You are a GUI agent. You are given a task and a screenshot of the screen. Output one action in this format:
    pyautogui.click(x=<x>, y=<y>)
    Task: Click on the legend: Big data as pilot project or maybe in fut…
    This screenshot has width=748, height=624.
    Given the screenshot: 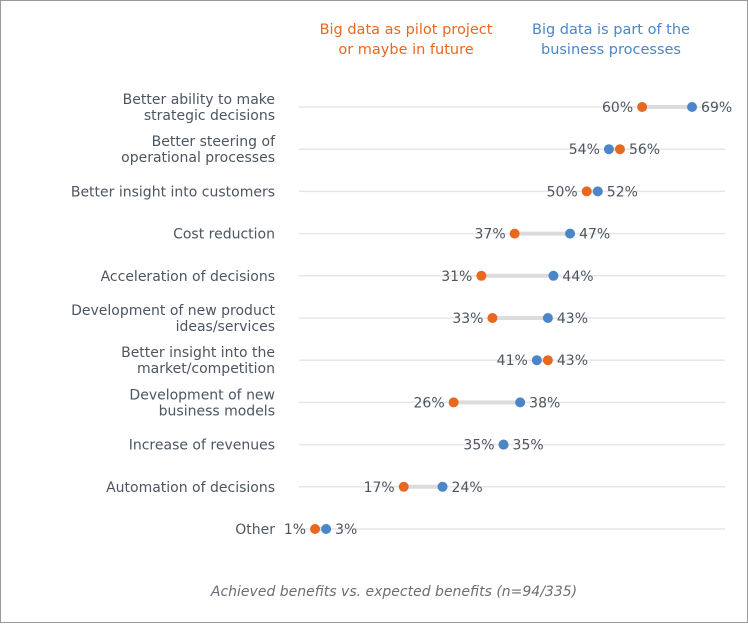 What is the action you would take?
    pyautogui.click(x=505, y=40)
    